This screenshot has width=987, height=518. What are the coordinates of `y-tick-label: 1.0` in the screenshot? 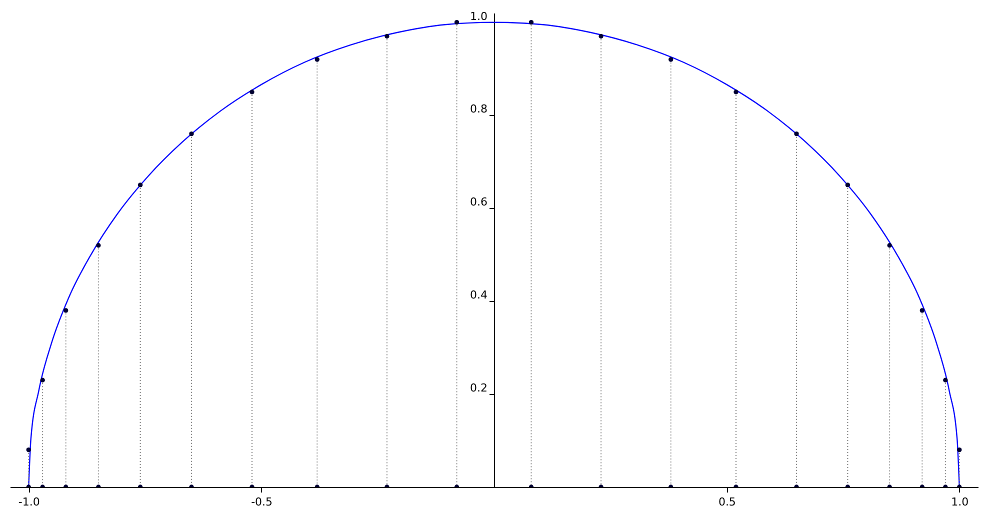 It's located at (479, 16).